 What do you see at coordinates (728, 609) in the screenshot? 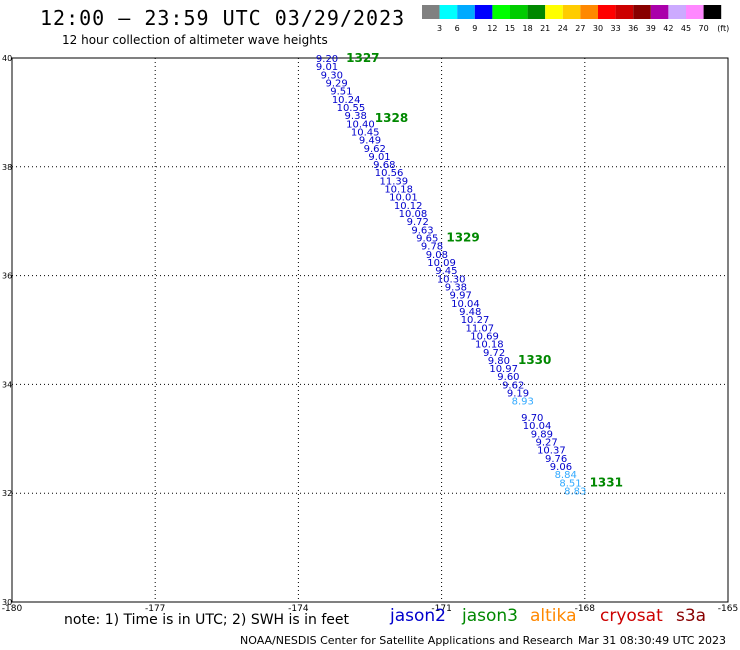
I see `x-tick-label: -165` at bounding box center [728, 609].